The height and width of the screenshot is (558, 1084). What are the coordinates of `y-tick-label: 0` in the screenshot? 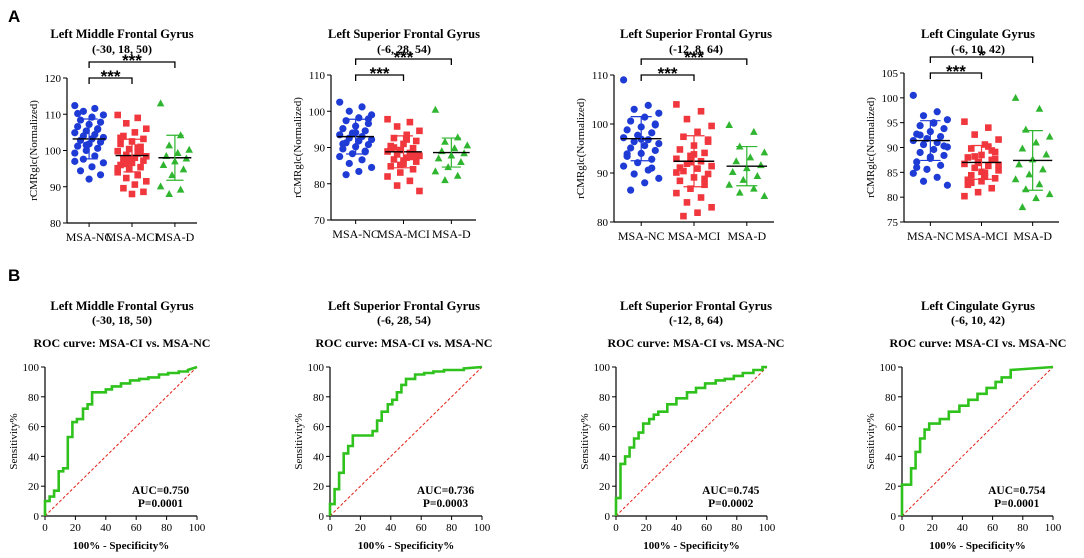 It's located at (37, 517).